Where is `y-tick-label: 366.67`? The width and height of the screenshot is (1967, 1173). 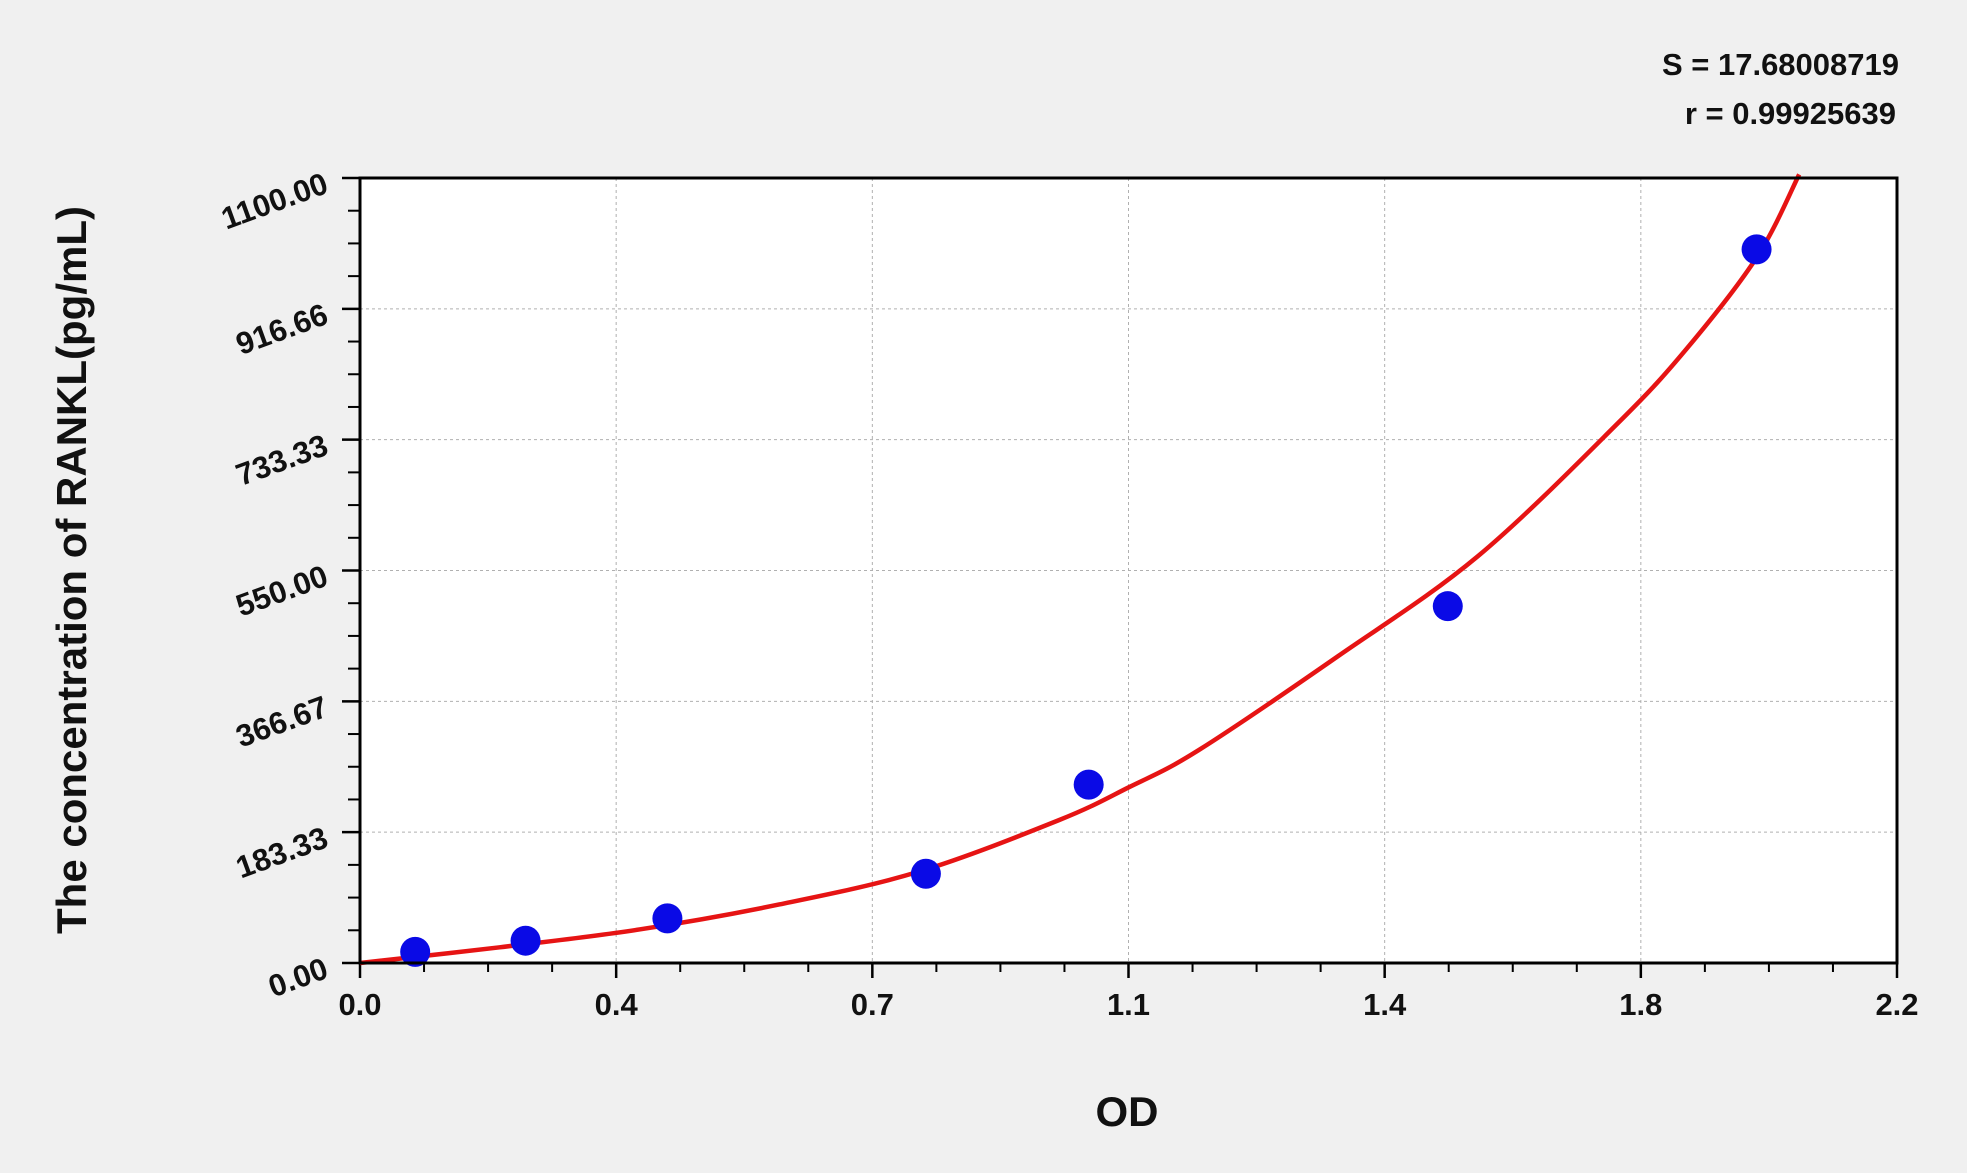
y-tick-label: 366.67 is located at coordinates (281, 721).